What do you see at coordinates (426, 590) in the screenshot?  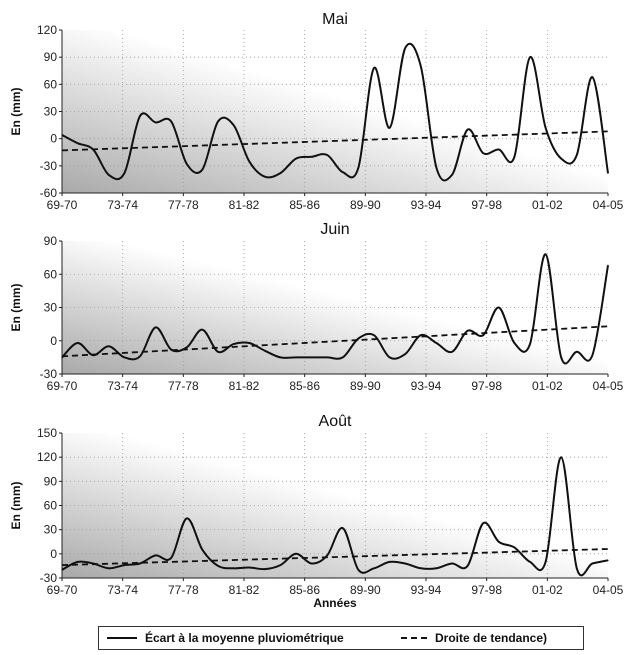 I see `x-tick-label: 93-94` at bounding box center [426, 590].